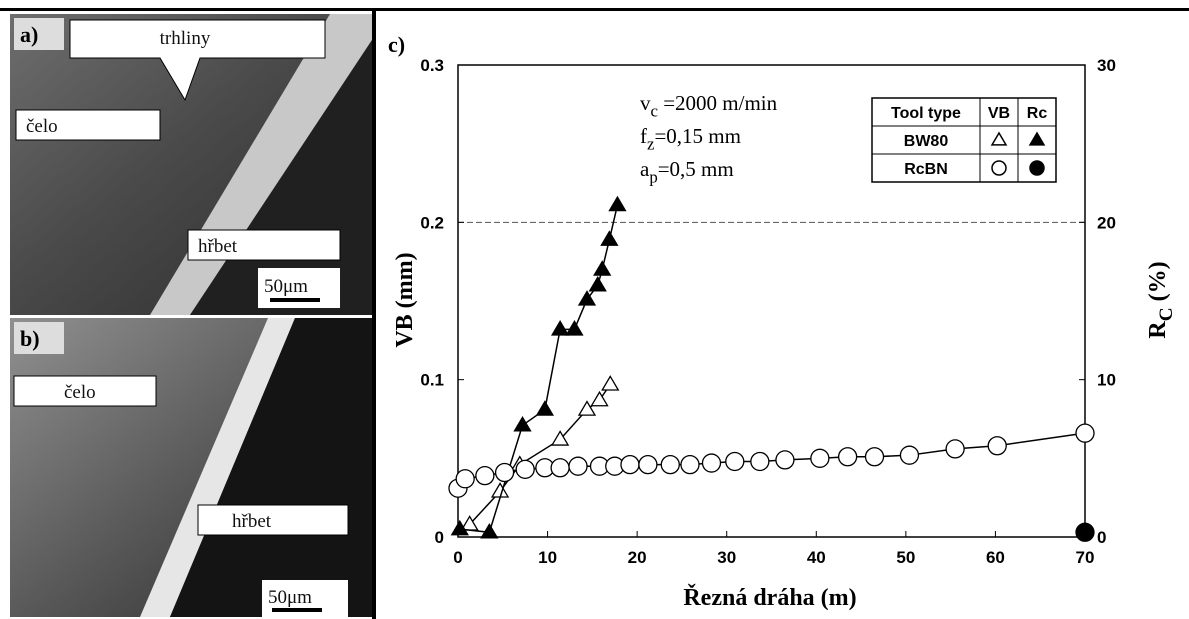 The height and width of the screenshot is (619, 1189). Describe the element at coordinates (653, 176) in the screenshot. I see `subscript: p` at that location.